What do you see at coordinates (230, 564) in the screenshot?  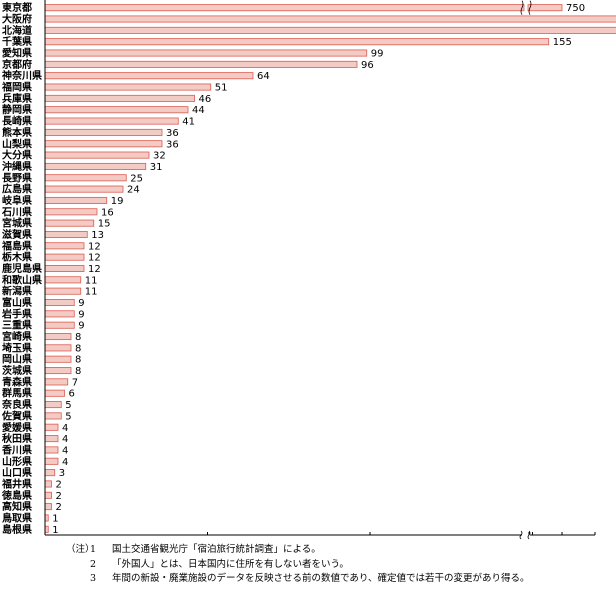 I see `note-text: 「外国人」とは、日本国内に住所を有しない者をいう。` at bounding box center [230, 564].